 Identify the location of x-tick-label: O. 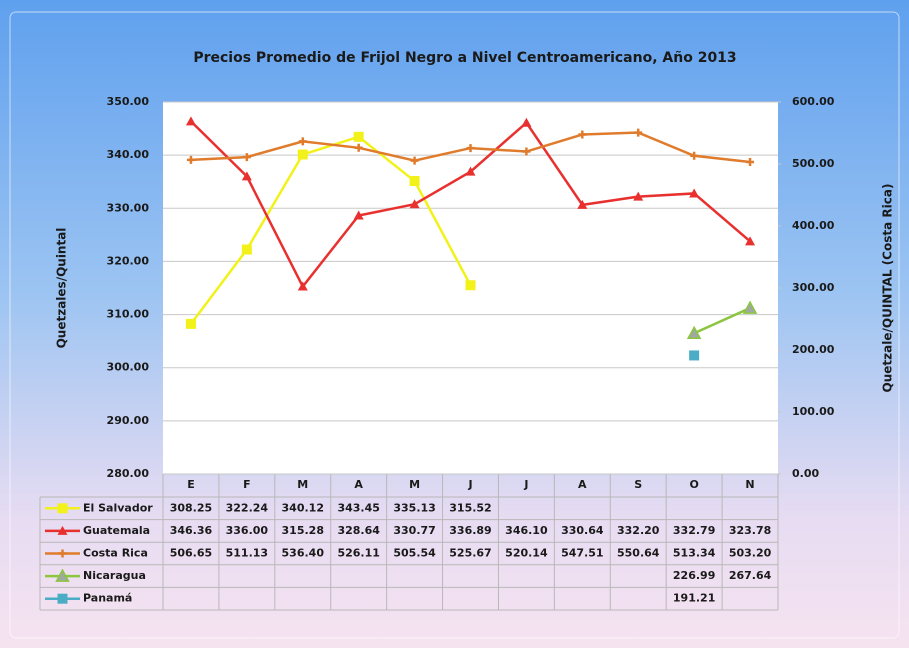
(693, 484).